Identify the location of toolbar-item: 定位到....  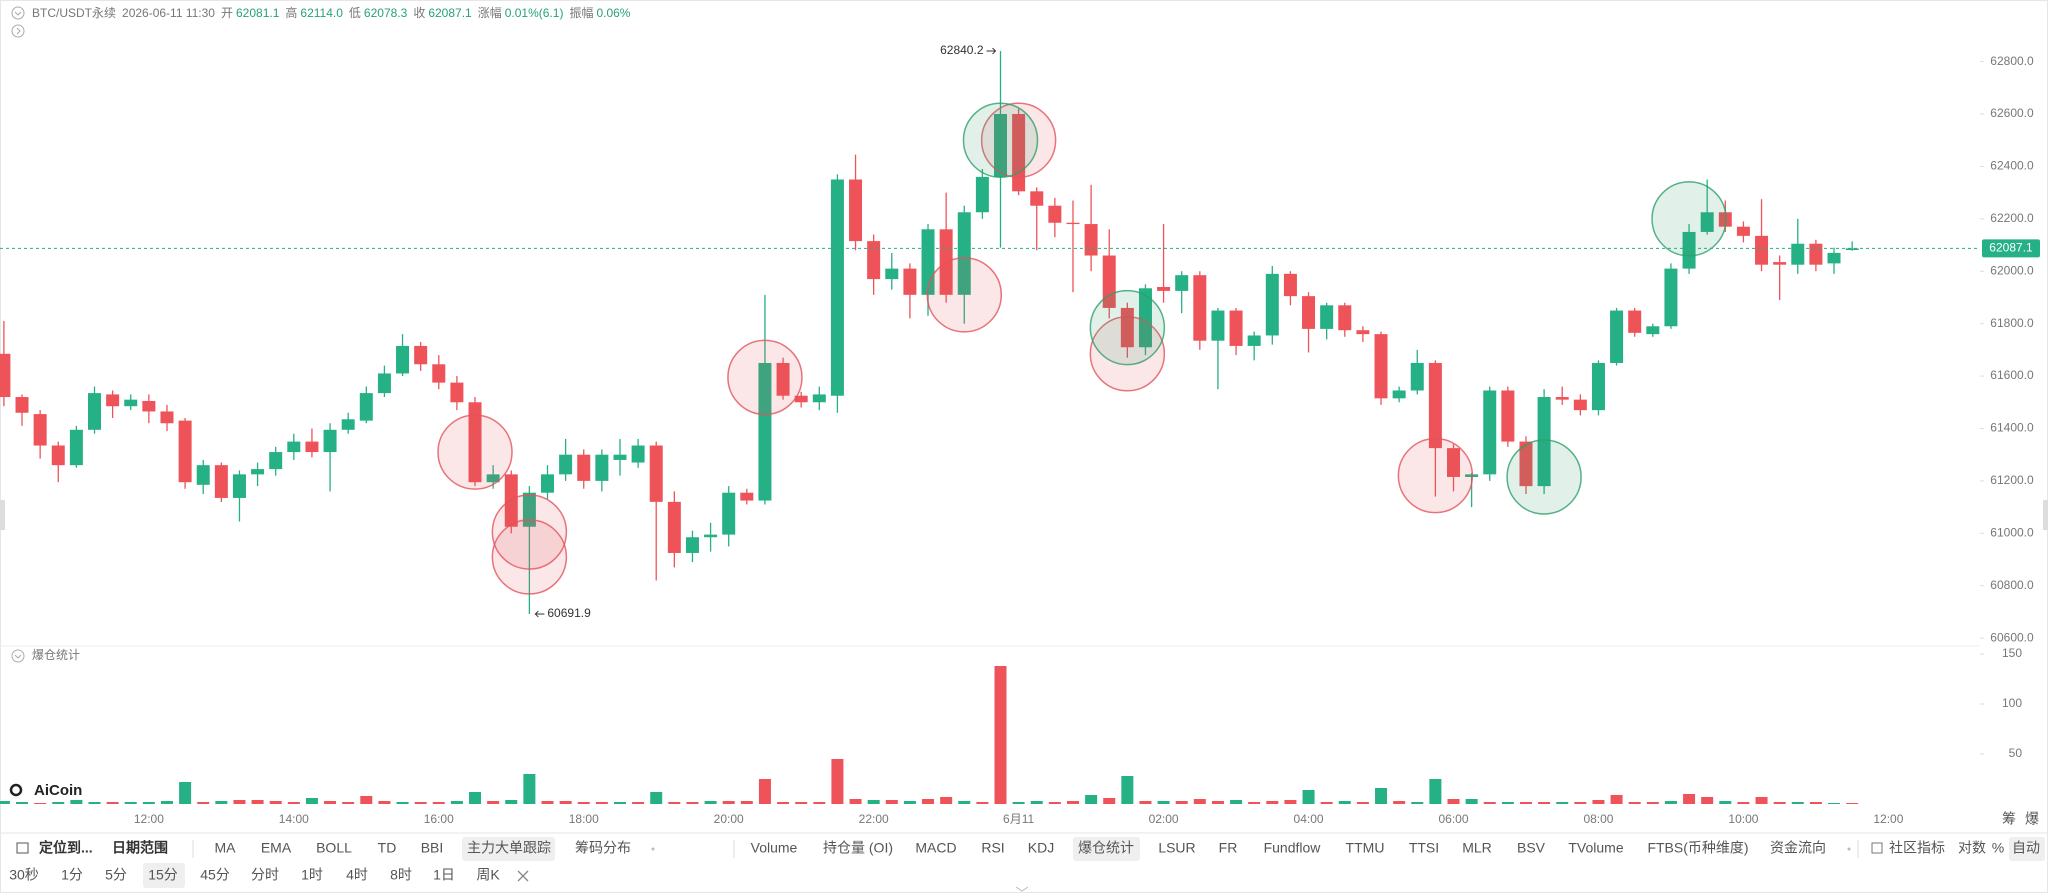
(66, 848).